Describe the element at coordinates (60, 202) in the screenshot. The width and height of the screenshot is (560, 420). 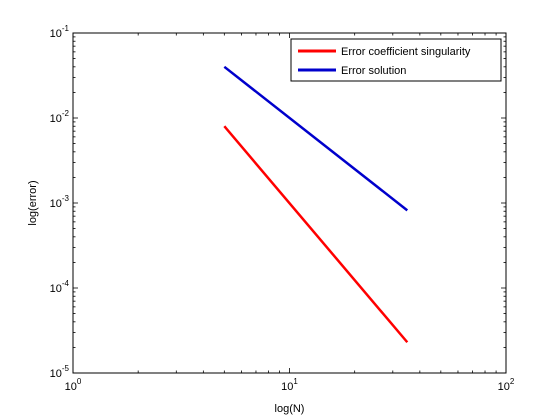
I see `y-tick-label: 10⁻³` at that location.